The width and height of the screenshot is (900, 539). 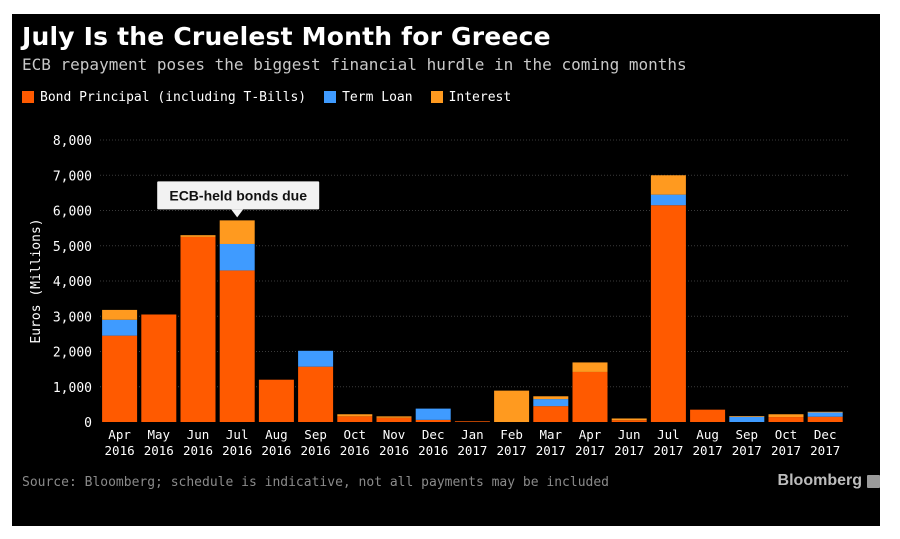 I want to click on y-tick-label: 8,000, so click(x=72, y=141).